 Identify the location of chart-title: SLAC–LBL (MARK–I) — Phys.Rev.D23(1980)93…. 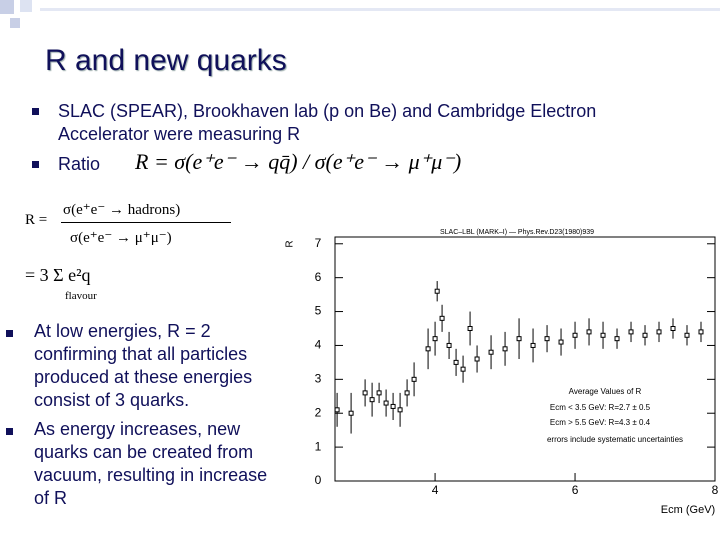
(517, 232).